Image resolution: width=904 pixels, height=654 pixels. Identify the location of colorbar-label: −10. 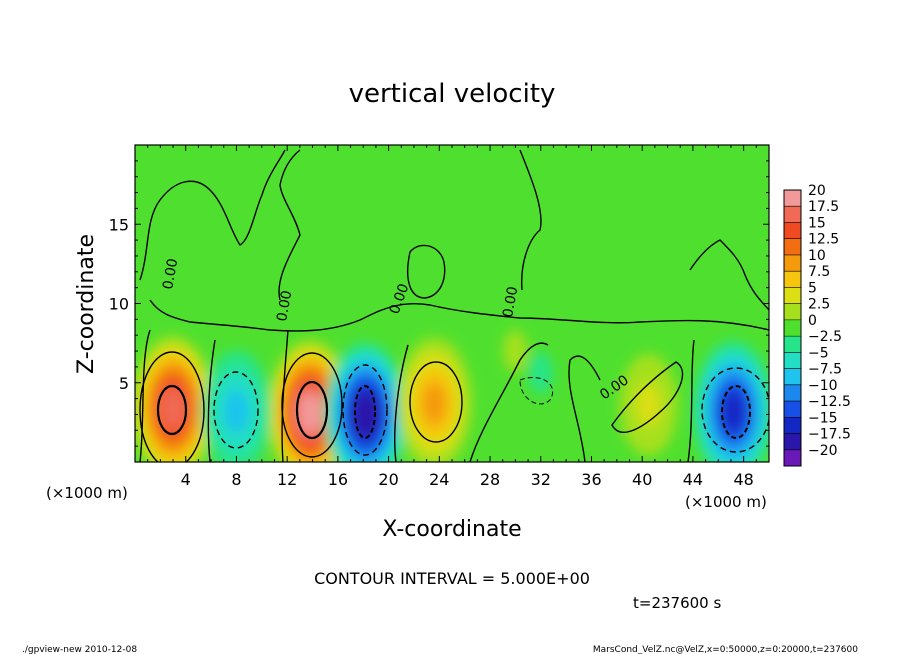
(823, 386).